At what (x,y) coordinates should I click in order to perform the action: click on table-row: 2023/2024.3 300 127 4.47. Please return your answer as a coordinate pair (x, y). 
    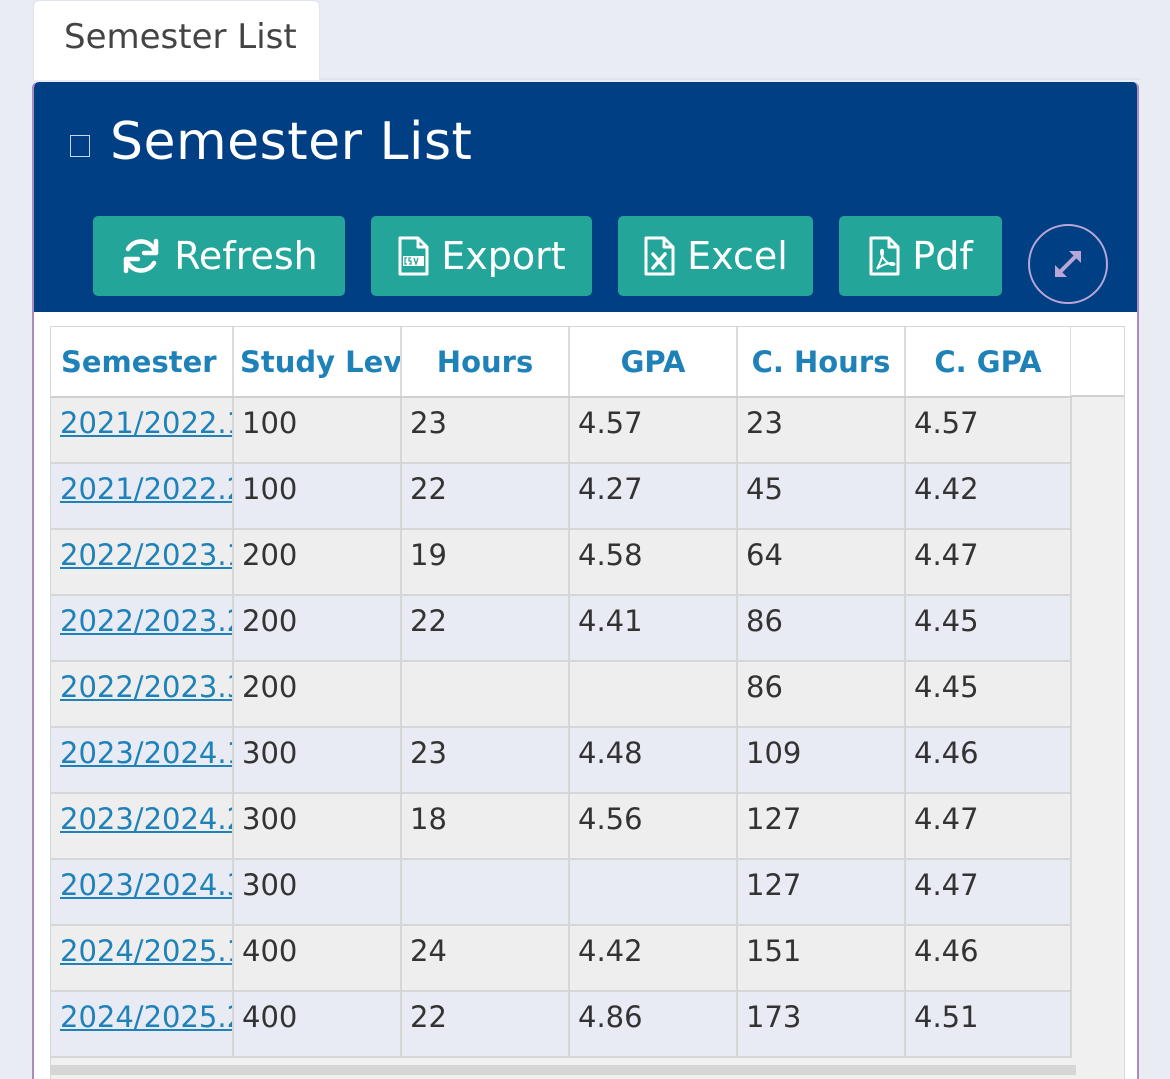
    Looking at the image, I should click on (561, 892).